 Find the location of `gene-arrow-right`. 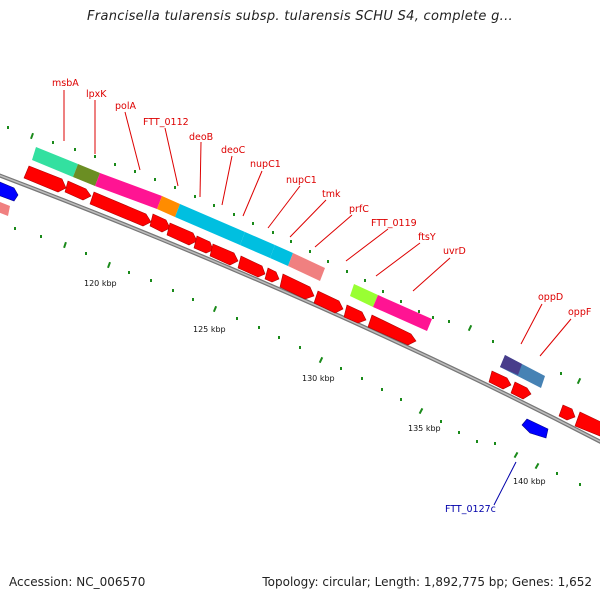

gene-arrow-right is located at coordinates (567, 412).